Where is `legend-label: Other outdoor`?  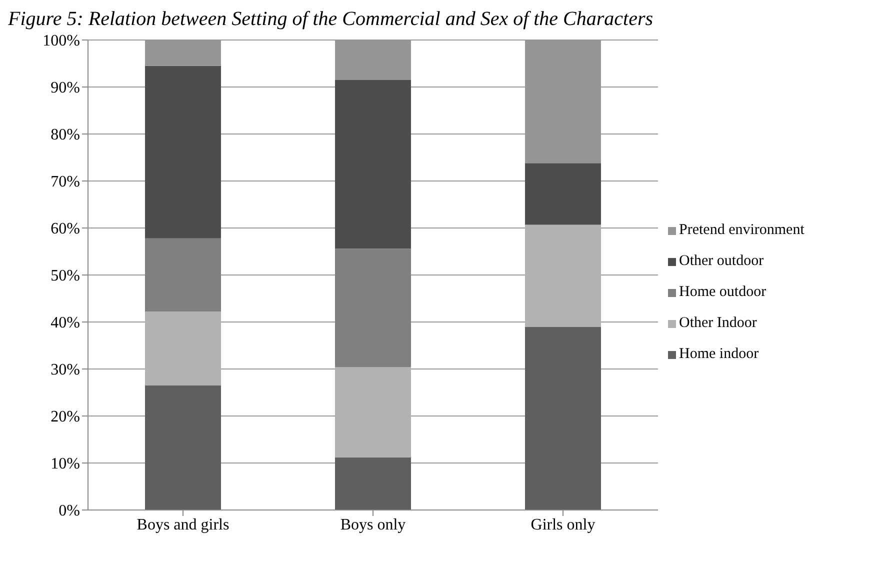 legend-label: Other outdoor is located at coordinates (721, 261).